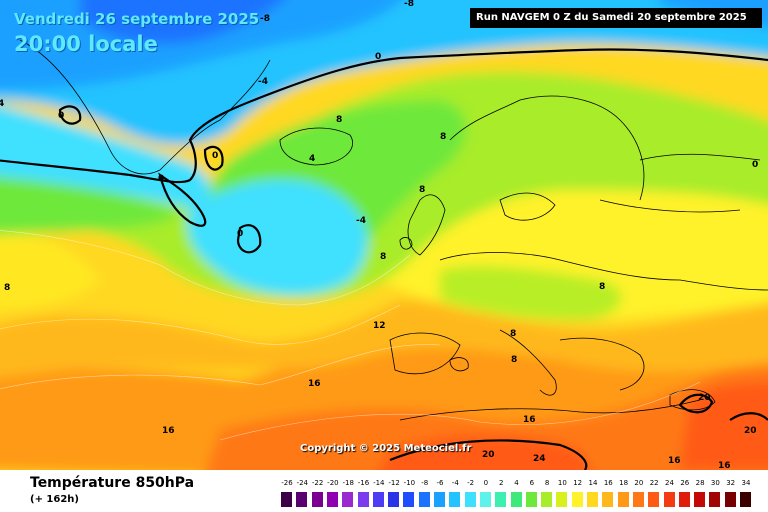 Image resolution: width=768 pixels, height=512 pixels. Describe the element at coordinates (363, 483) in the screenshot. I see `legend-label: -16` at that location.